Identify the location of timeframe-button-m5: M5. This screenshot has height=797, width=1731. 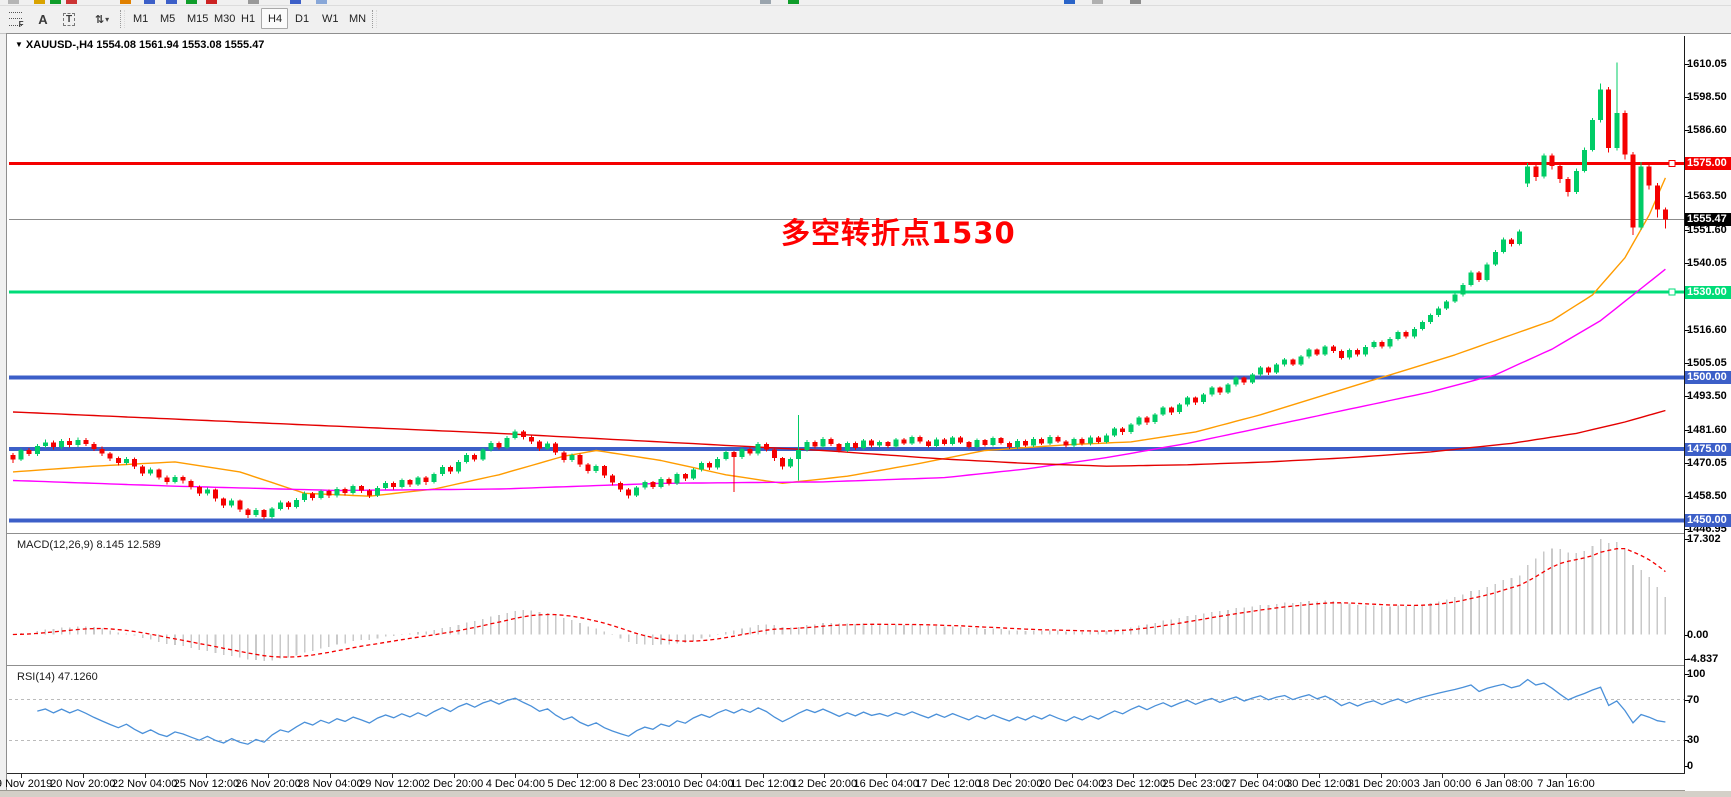
(166, 18).